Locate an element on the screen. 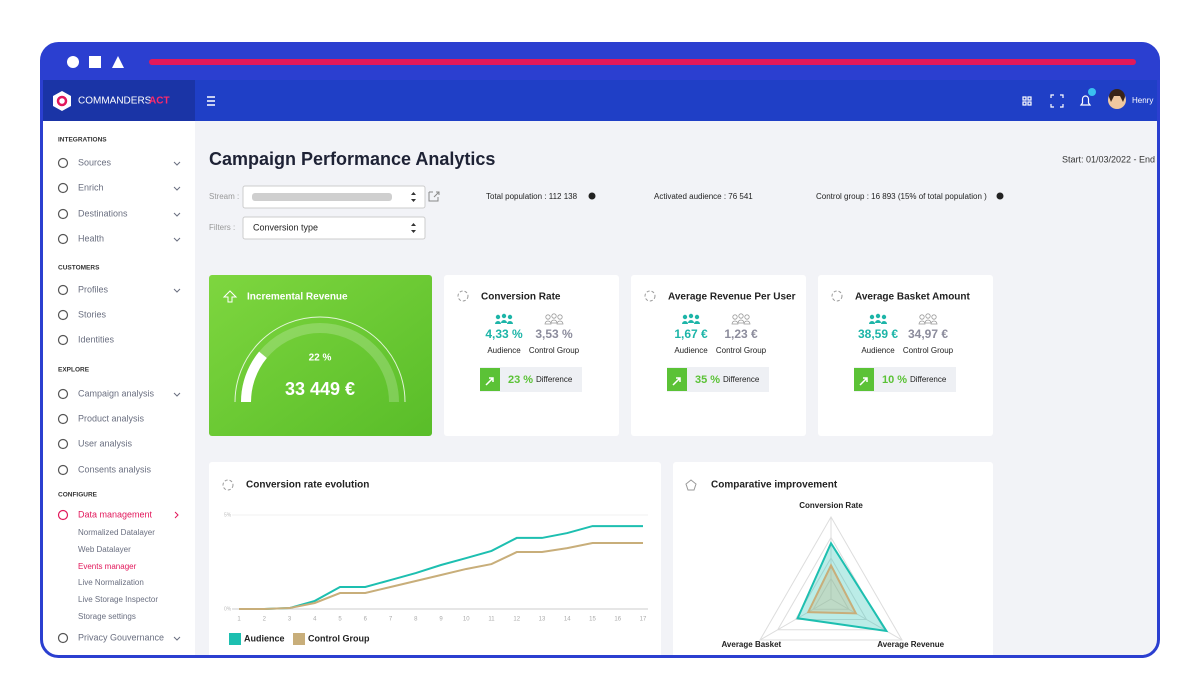 The width and height of the screenshot is (1200, 700). audience-value: 38,59 € is located at coordinates (878, 334).